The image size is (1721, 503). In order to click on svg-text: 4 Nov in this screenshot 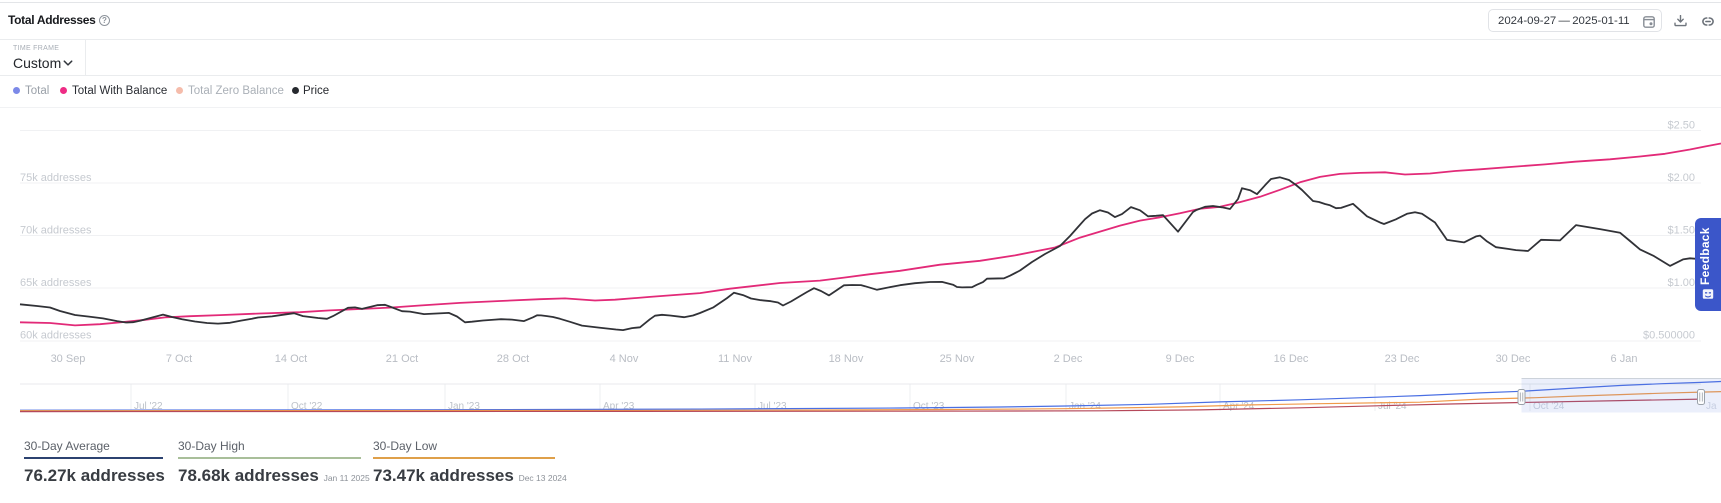, I will do `click(624, 359)`.